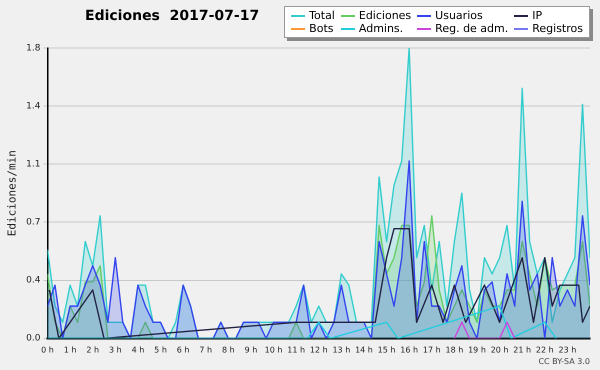 The image size is (600, 370). Describe the element at coordinates (545, 349) in the screenshot. I see `x-tick-label: 22 h` at that location.